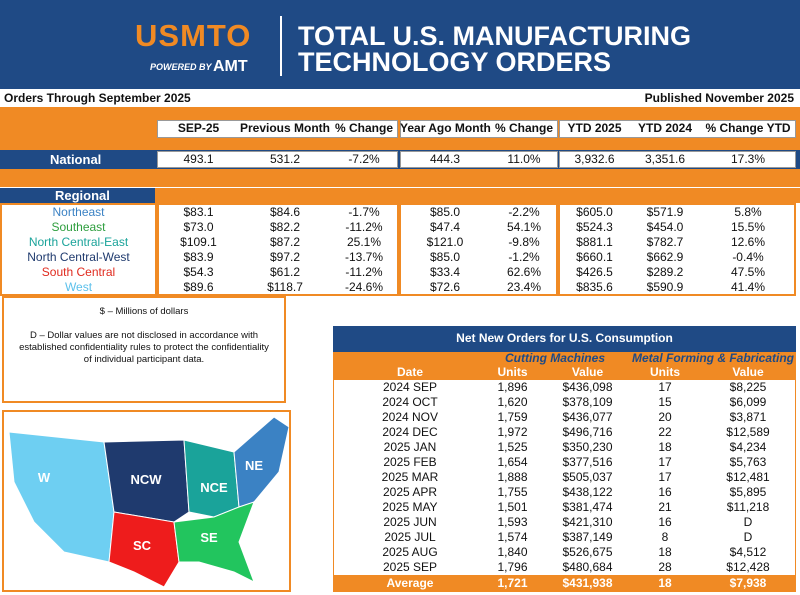 Image resolution: width=800 pixels, height=595 pixels. Describe the element at coordinates (587, 537) in the screenshot. I see `cell: $387,149` at that location.